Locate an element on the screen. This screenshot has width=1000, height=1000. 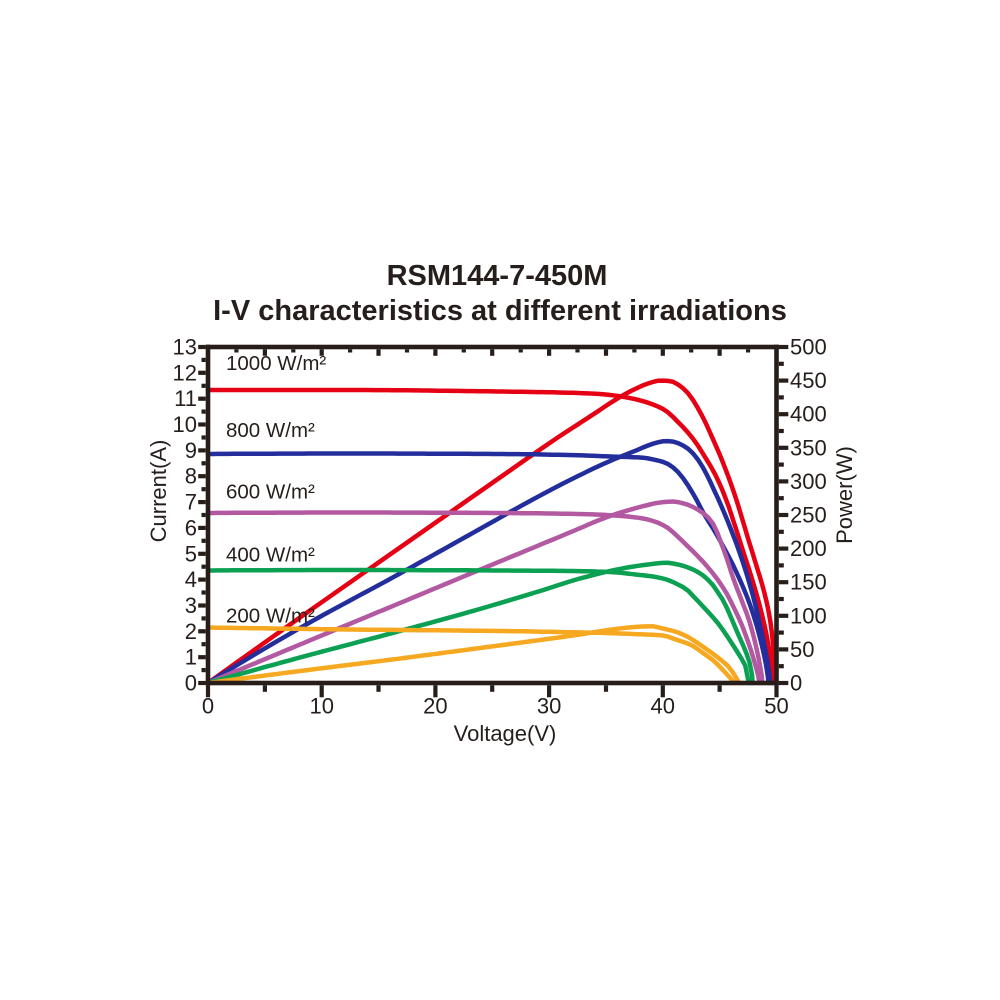
svg-text: 800 W/m² is located at coordinates (270, 430).